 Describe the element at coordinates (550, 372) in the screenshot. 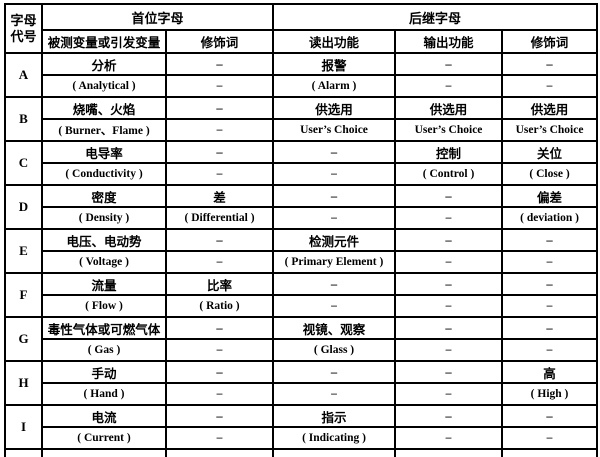

I see `cell-cn: 高` at that location.